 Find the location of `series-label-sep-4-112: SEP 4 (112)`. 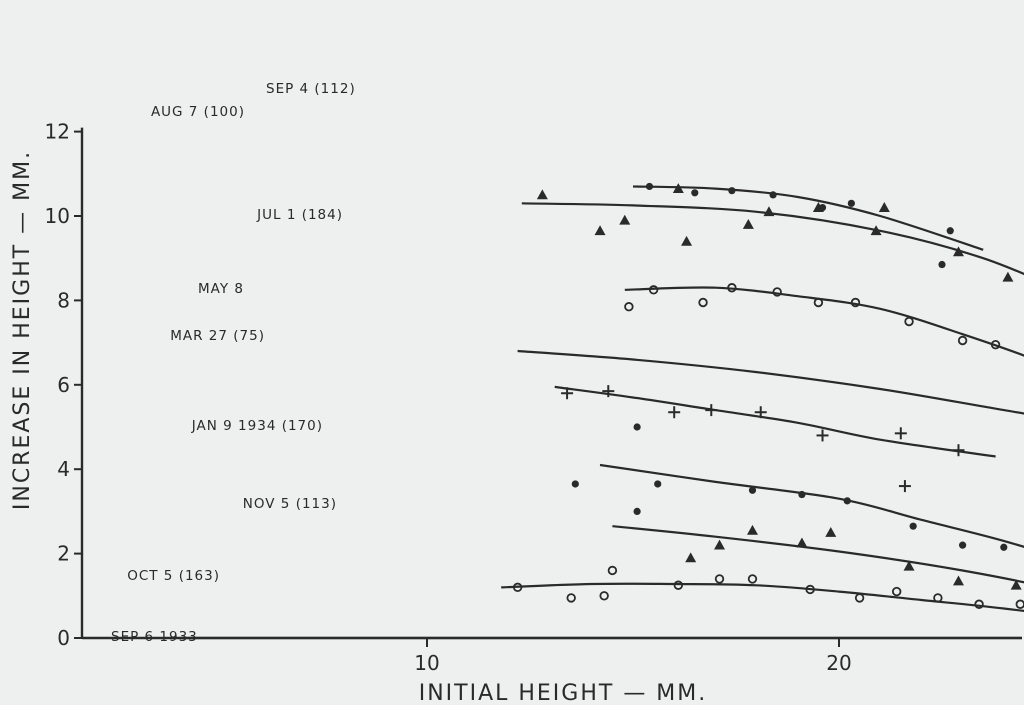

series-label-sep-4-112: SEP 4 (112) is located at coordinates (311, 89).